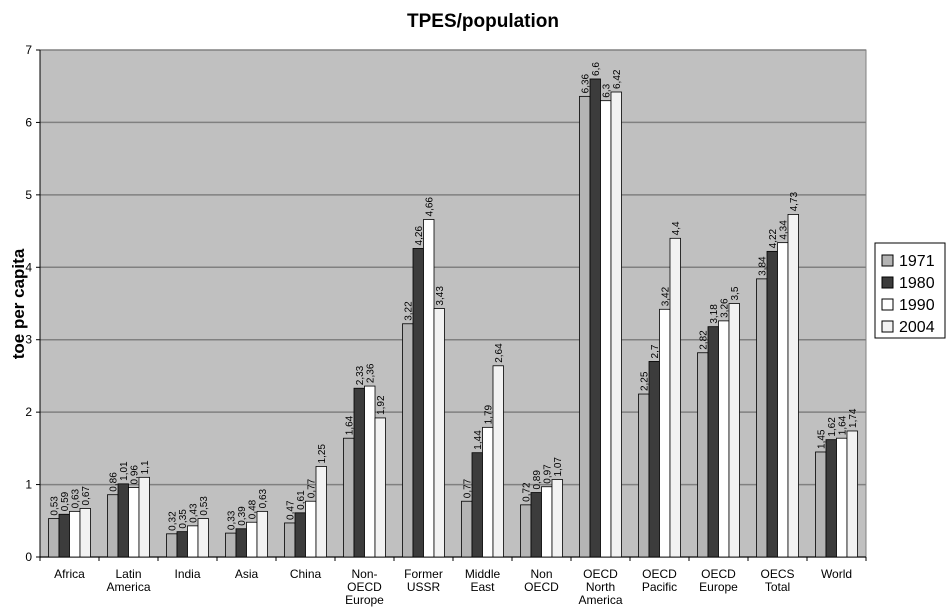  I want to click on value-label: 0,53, so click(204, 506).